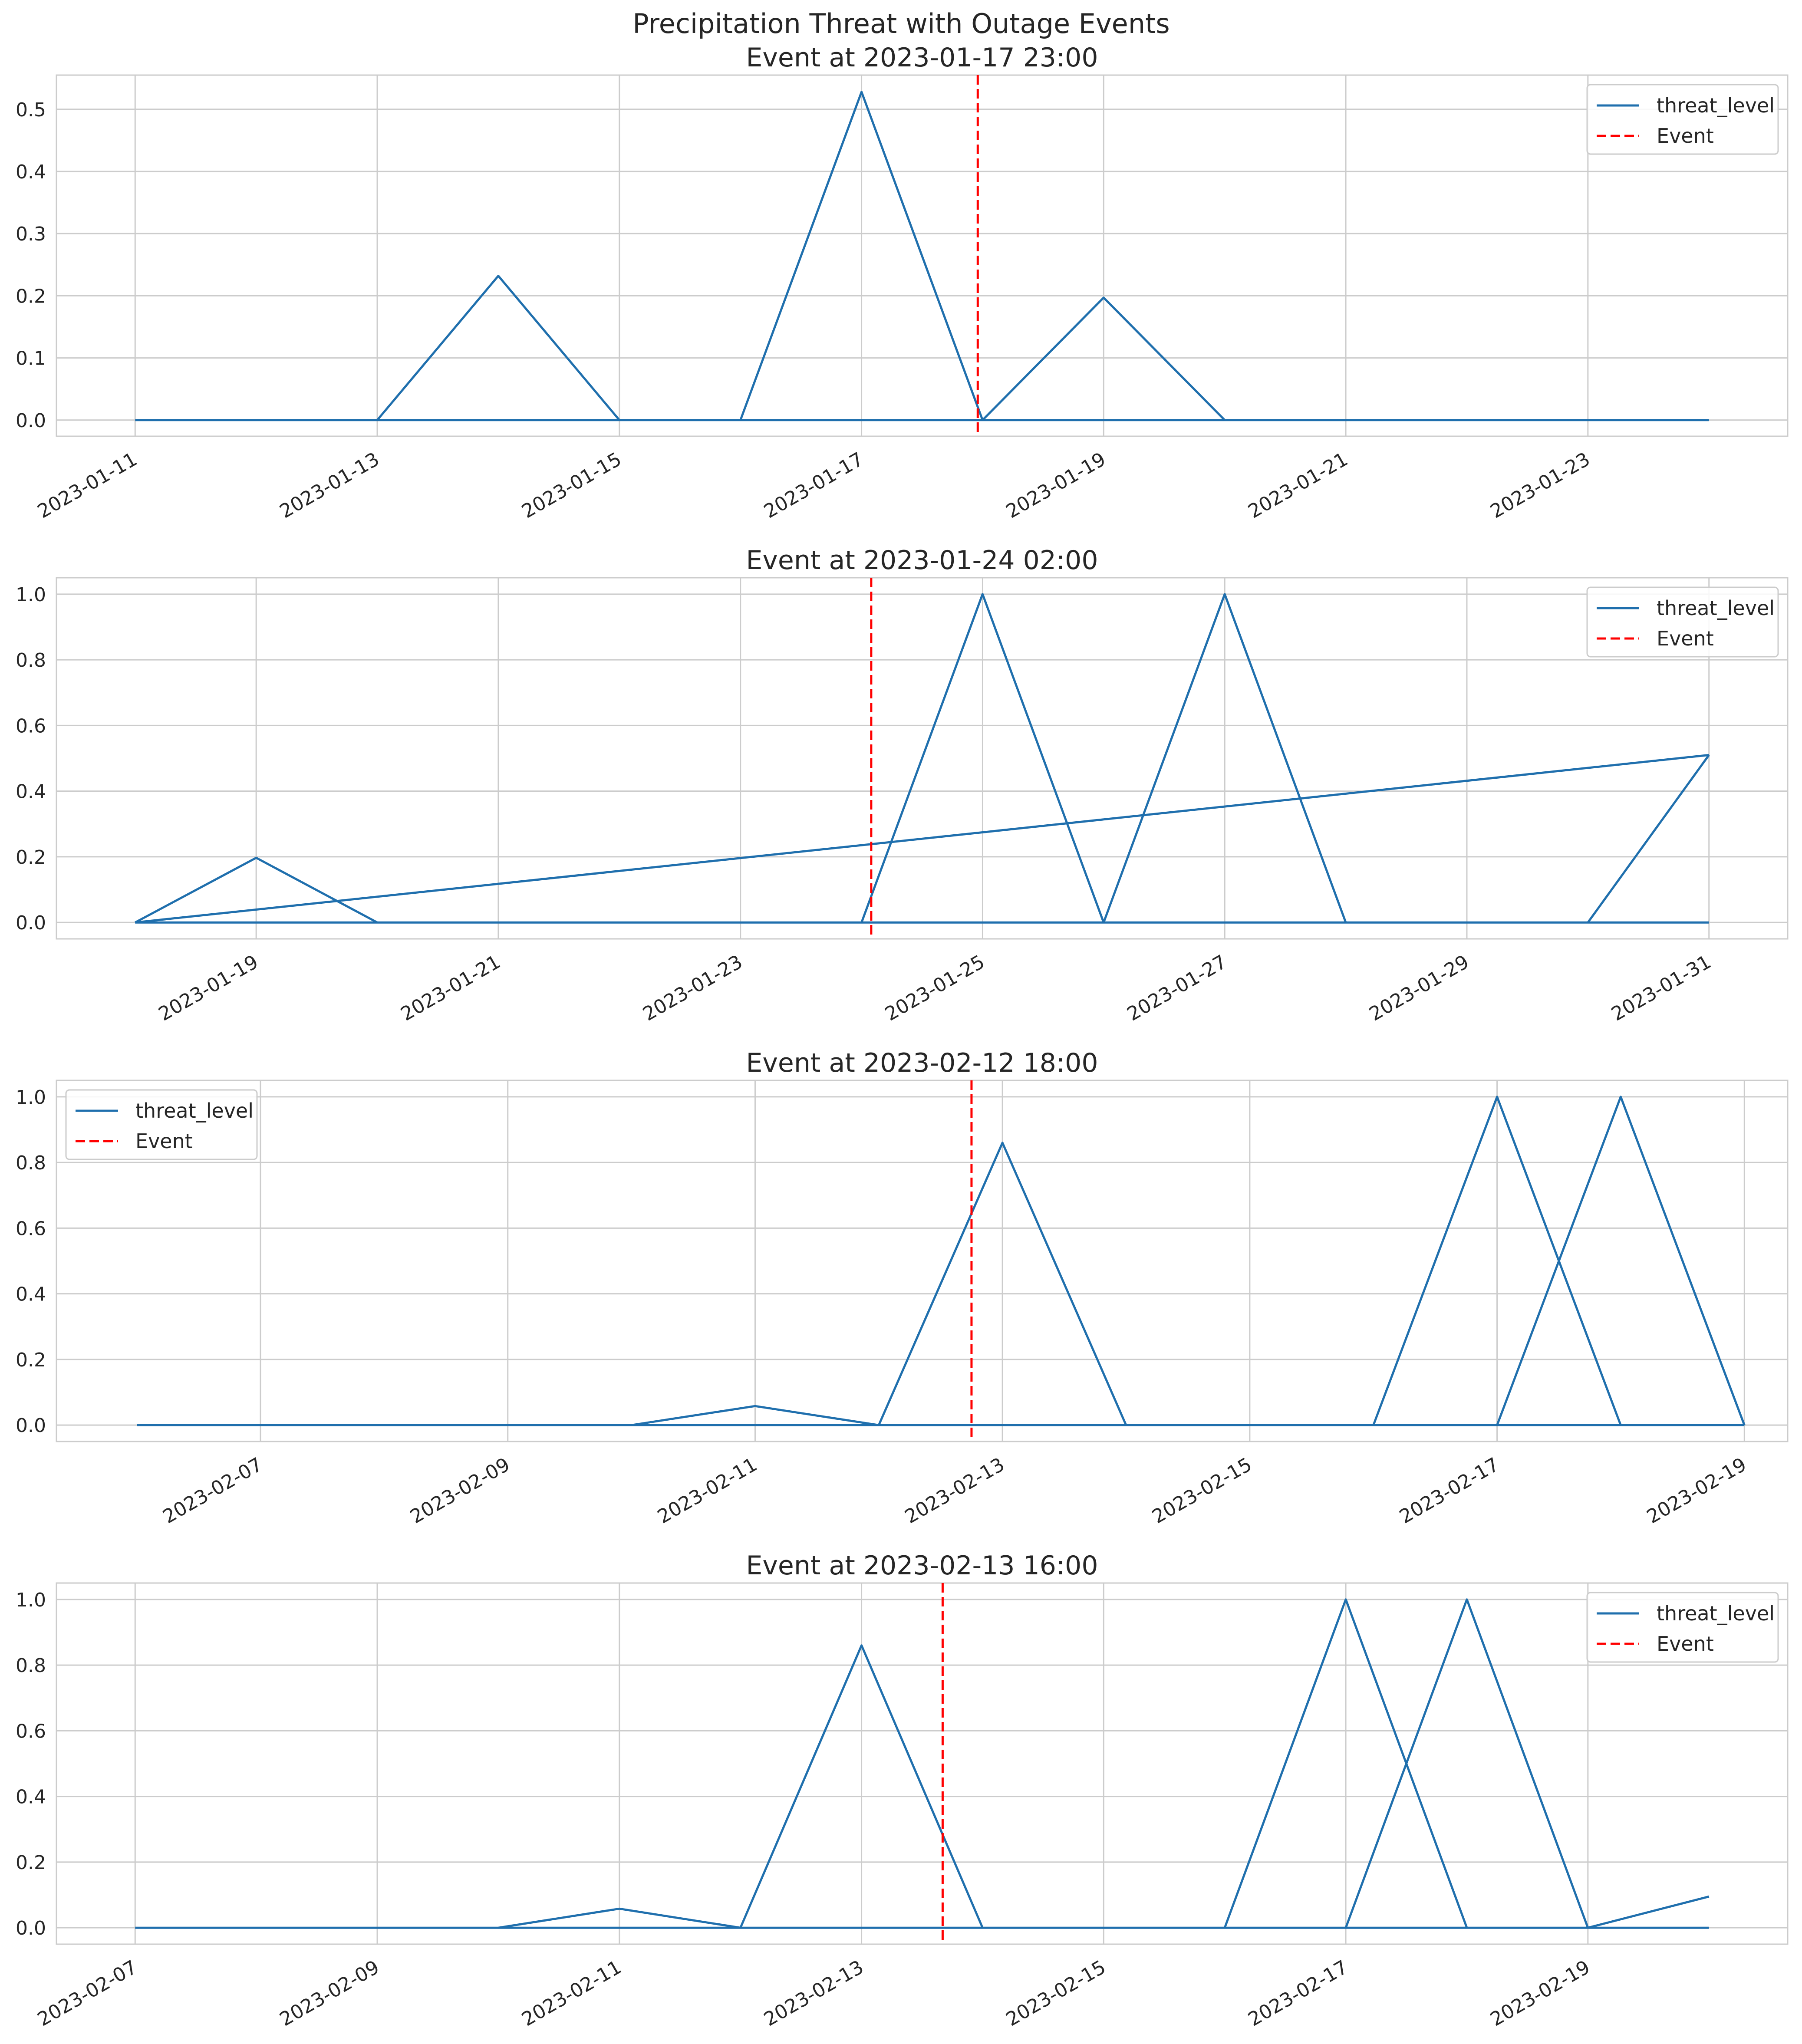 The height and width of the screenshot is (2044, 1802). What do you see at coordinates (31, 110) in the screenshot?
I see `y-tick-label: 0.5` at bounding box center [31, 110].